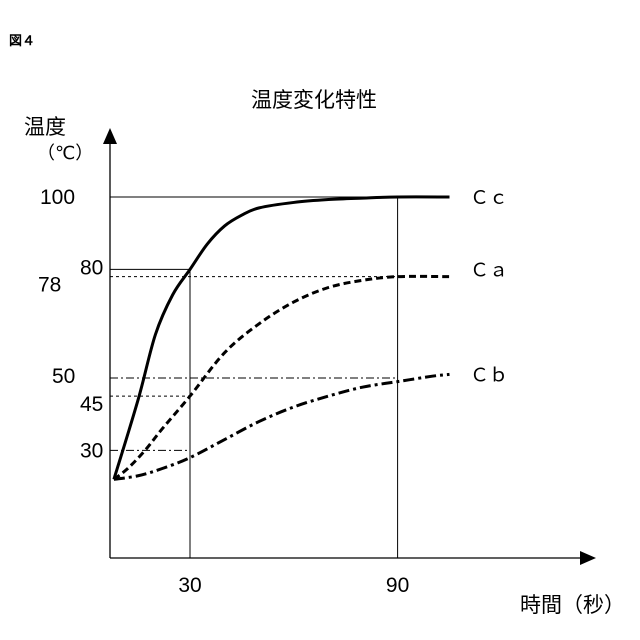  Describe the element at coordinates (588, 558) in the screenshot. I see `x-axis-arrow-icon` at that location.